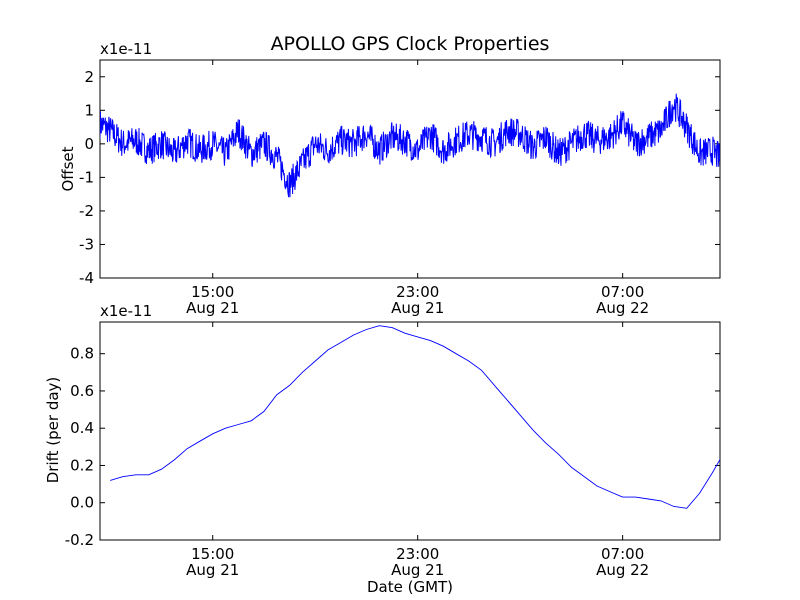 The image size is (800, 600). What do you see at coordinates (417, 292) in the screenshot?
I see `offset-xtick-time: 23:00` at bounding box center [417, 292].